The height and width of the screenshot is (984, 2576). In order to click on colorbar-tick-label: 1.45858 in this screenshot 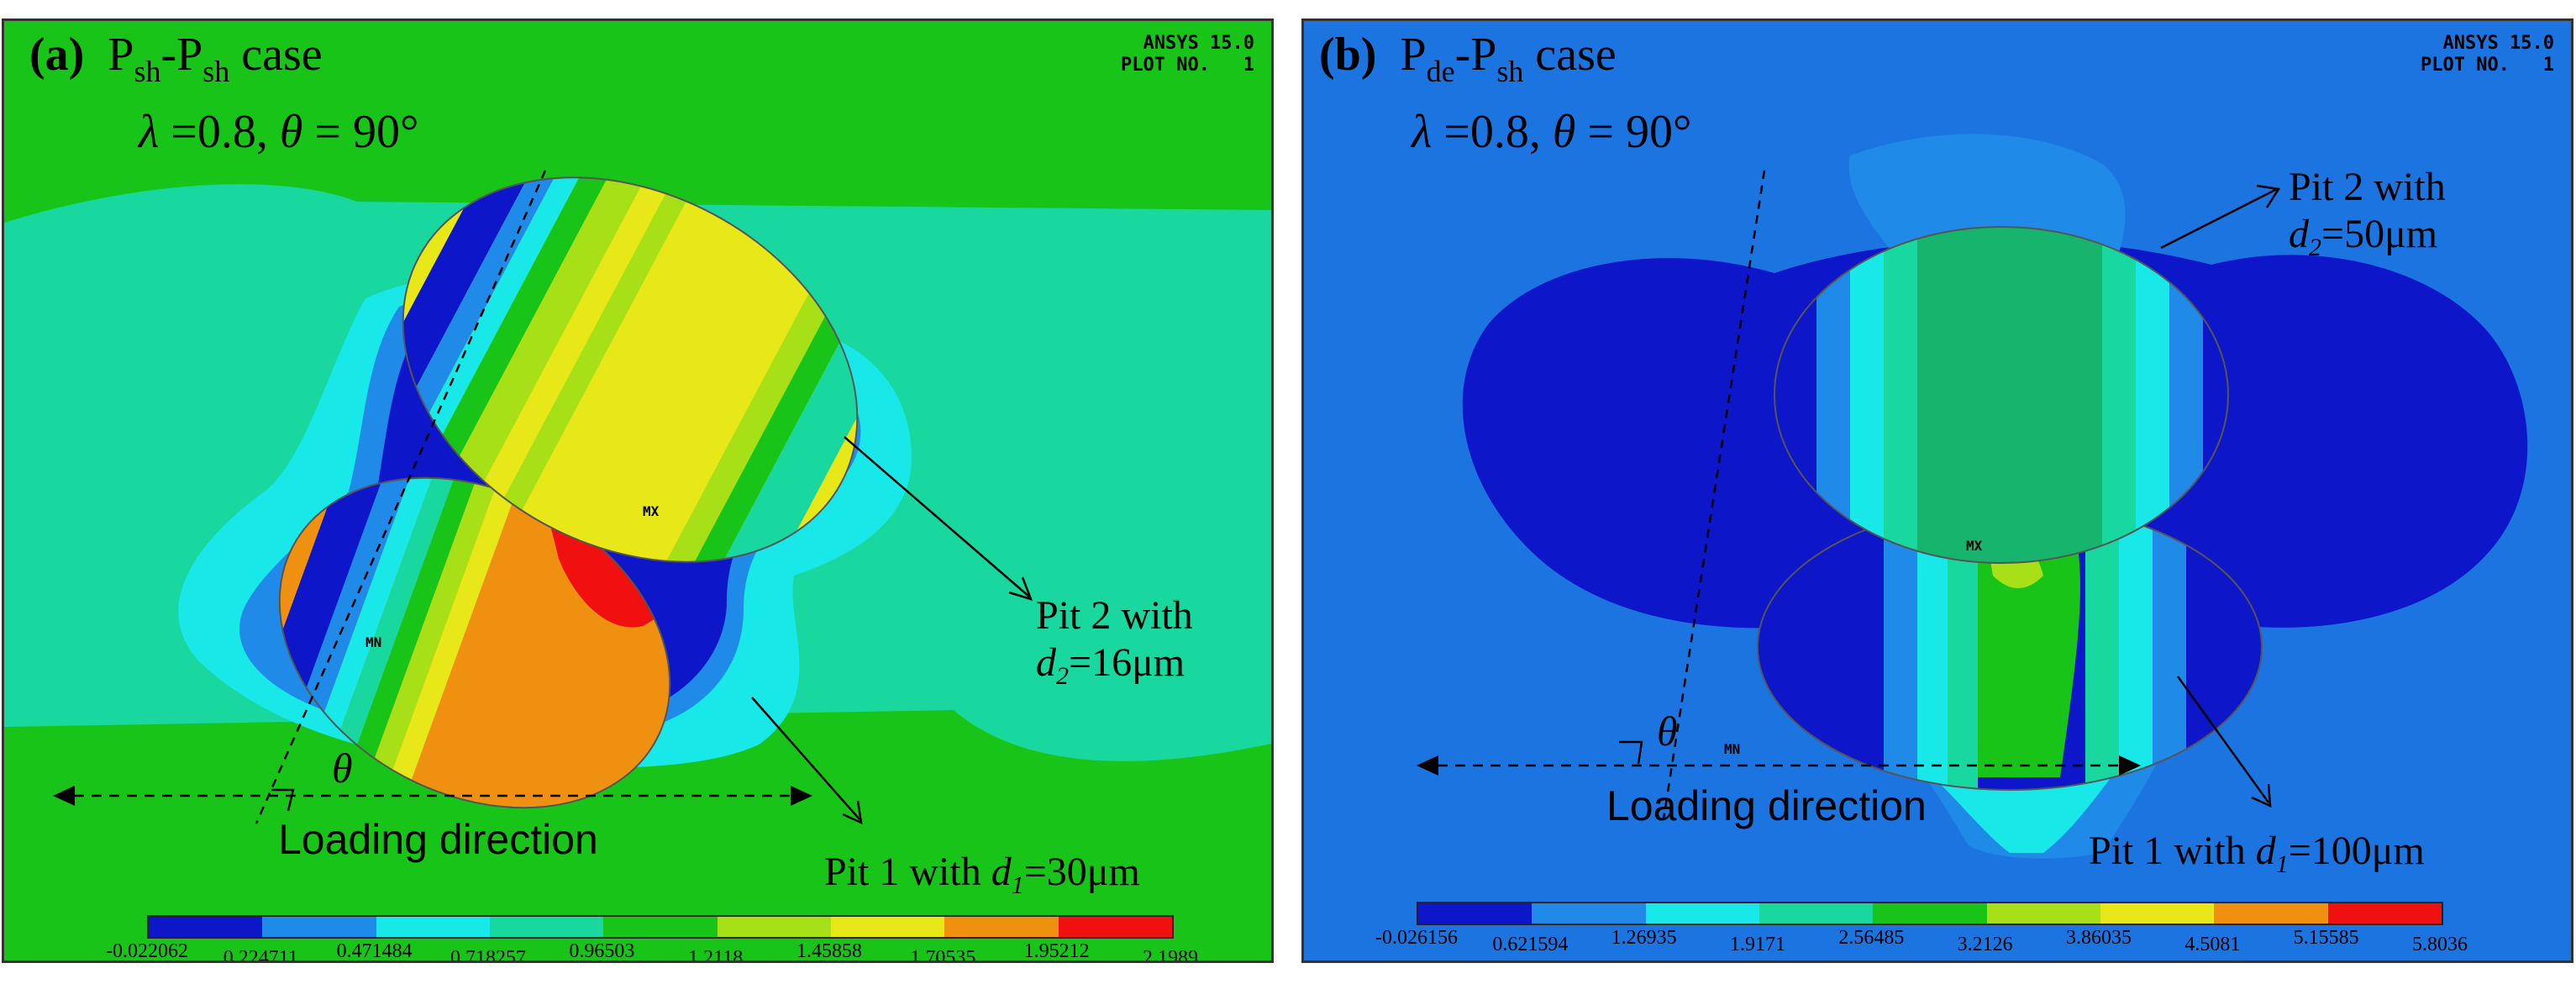, I will do `click(829, 951)`.